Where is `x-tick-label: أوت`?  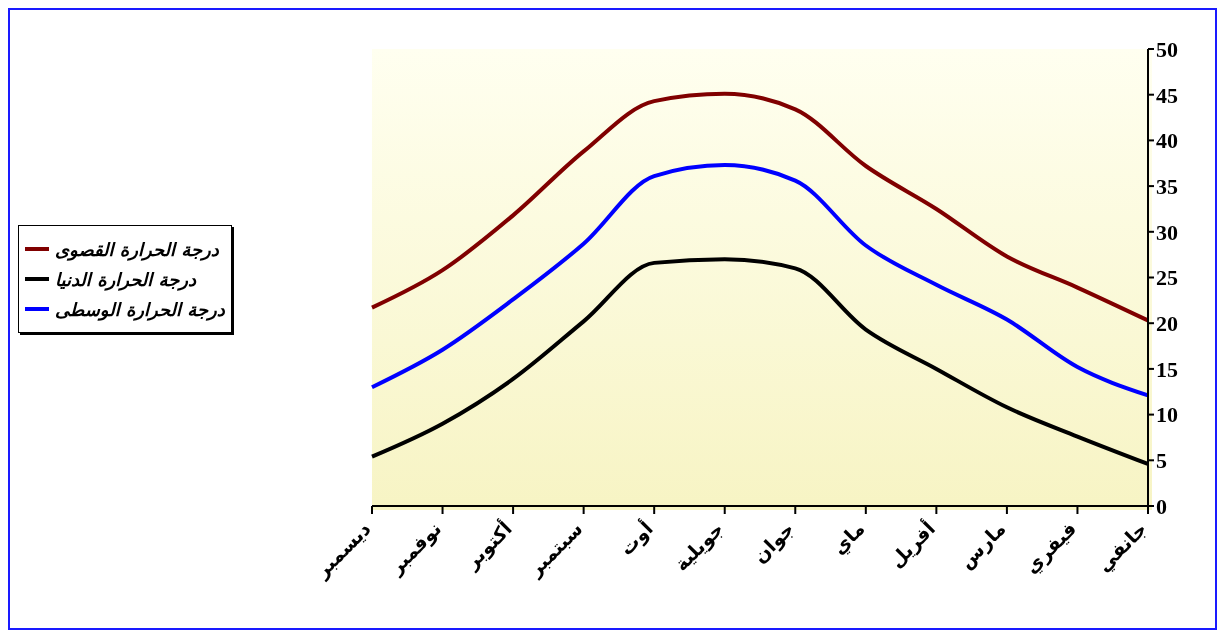
x-tick-label: أوت is located at coordinates (636, 538).